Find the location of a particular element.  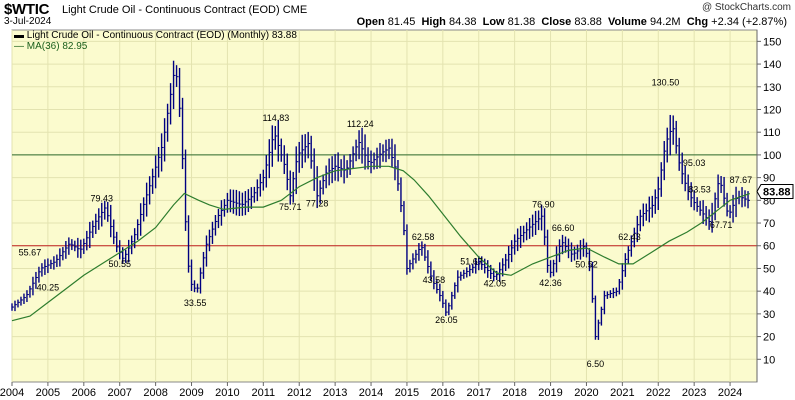

y-tick-label: 50 is located at coordinates (769, 269).